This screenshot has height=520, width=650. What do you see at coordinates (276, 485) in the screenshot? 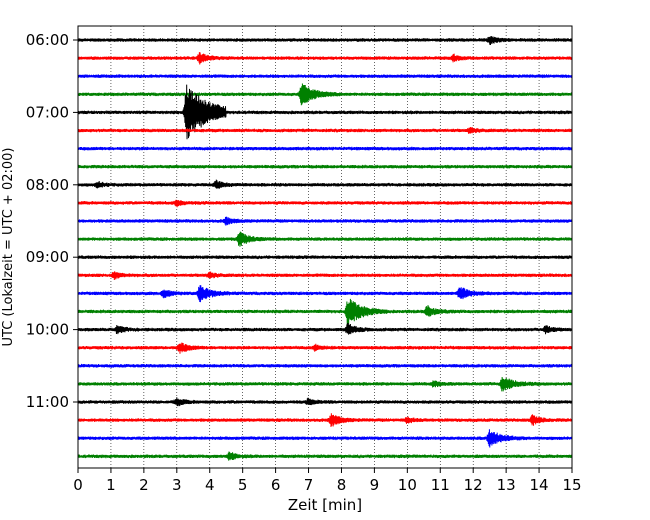
I see `x-tick-label: 6` at bounding box center [276, 485].